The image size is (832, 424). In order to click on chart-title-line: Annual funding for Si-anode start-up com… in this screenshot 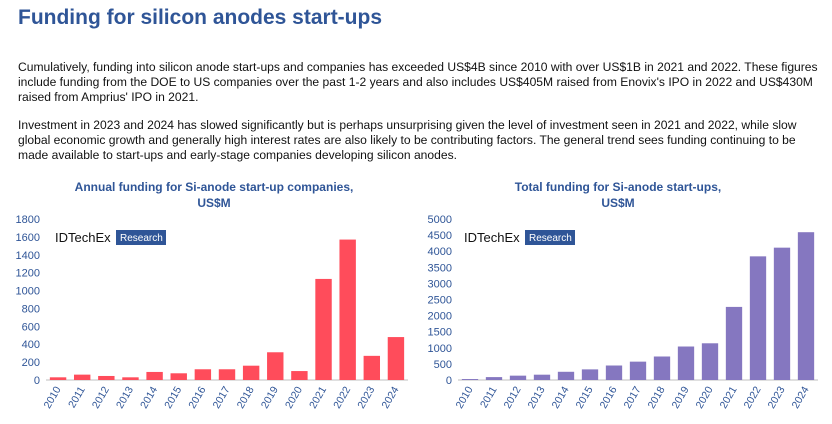, I will do `click(214, 187)`.